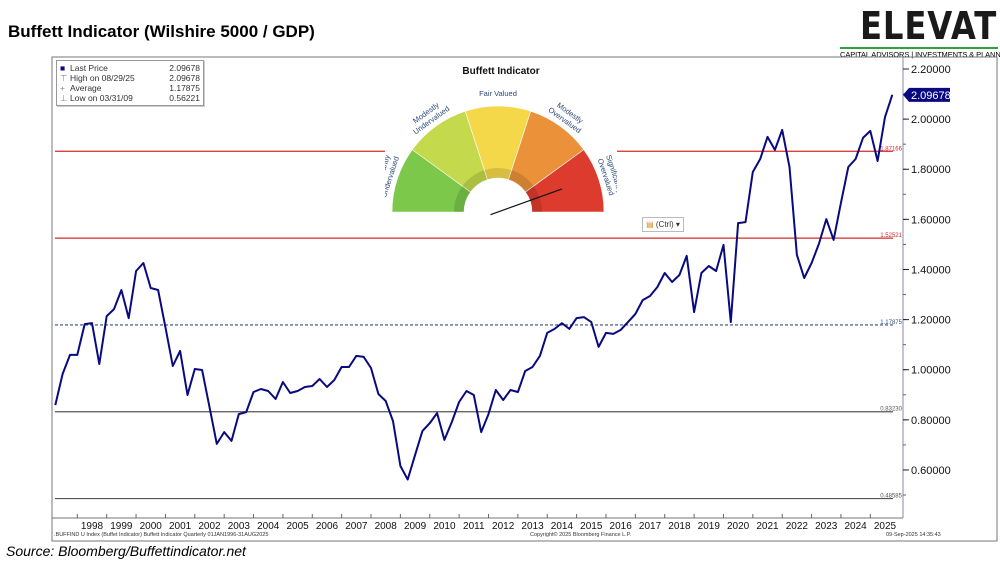  Describe the element at coordinates (891, 323) in the screenshot. I see `reference-line-label: 1.17875` at that location.